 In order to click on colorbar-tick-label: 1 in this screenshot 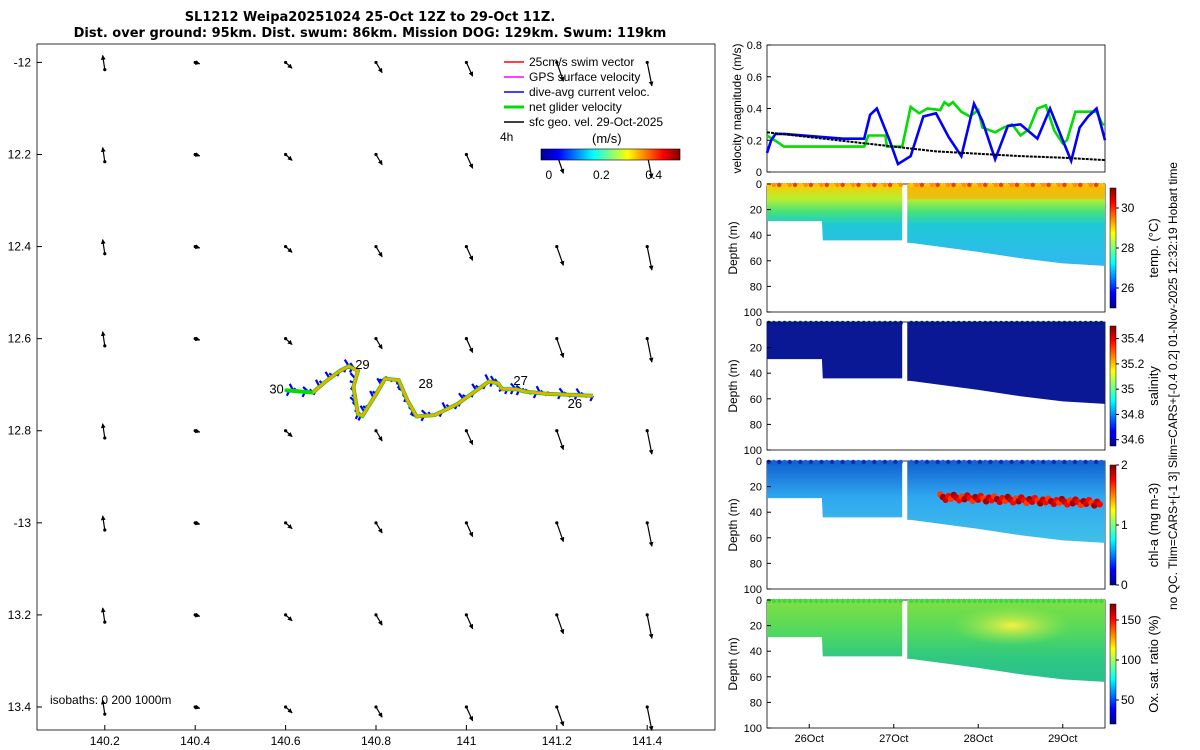, I will do `click(1124, 525)`.